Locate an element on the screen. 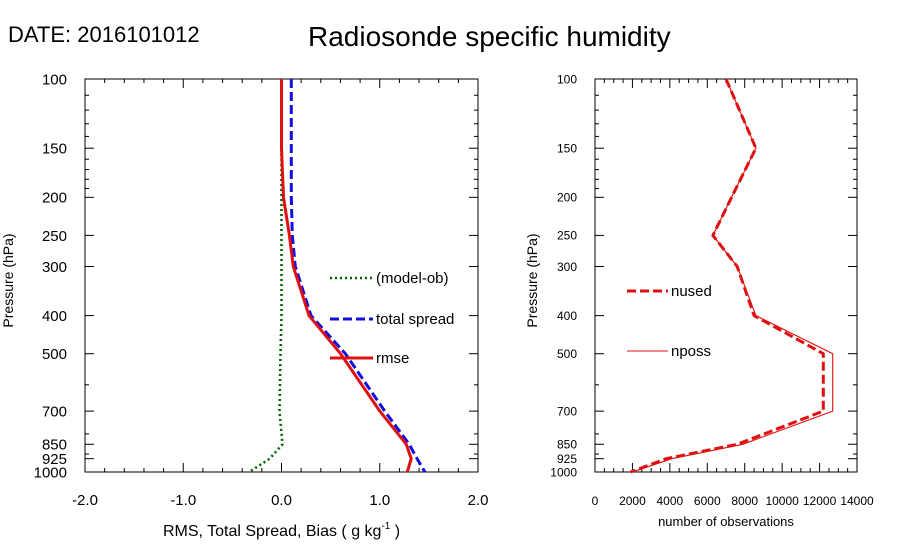 The height and width of the screenshot is (560, 900). x-tick-label: 6000 is located at coordinates (707, 501).